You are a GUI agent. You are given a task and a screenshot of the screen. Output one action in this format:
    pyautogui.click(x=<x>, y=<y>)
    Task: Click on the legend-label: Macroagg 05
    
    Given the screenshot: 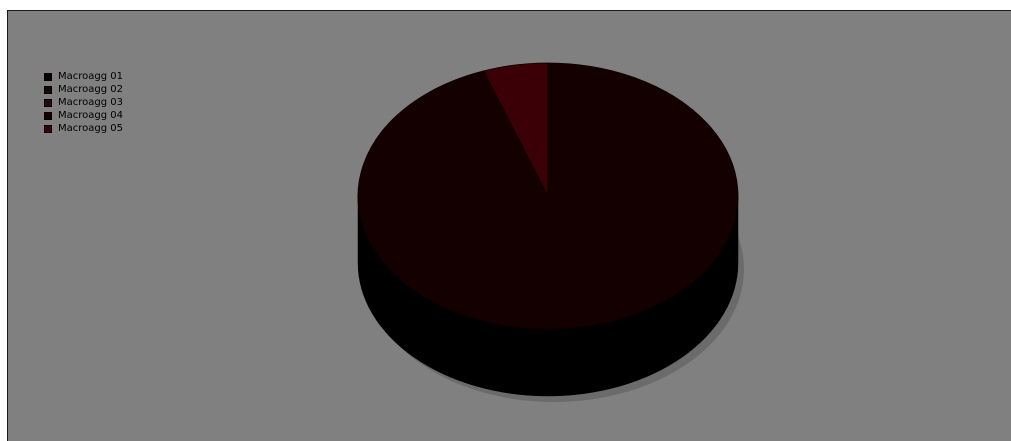 What is the action you would take?
    pyautogui.click(x=90, y=128)
    